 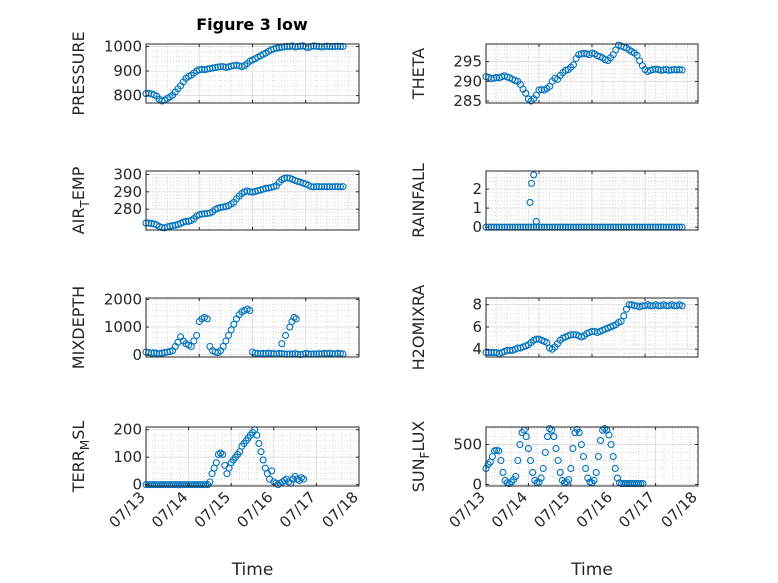 I want to click on y-axis-label: THETA, so click(x=418, y=74).